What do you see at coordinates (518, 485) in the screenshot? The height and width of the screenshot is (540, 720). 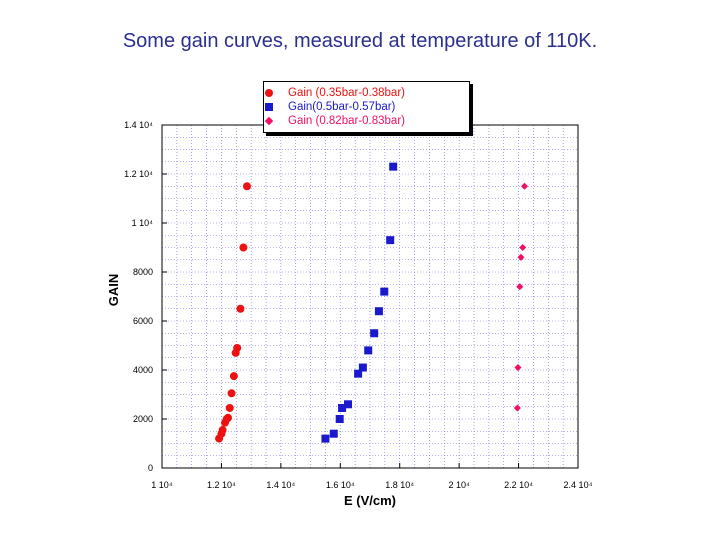 I see `x-tick-label: 2.2 10⁴` at bounding box center [518, 485].